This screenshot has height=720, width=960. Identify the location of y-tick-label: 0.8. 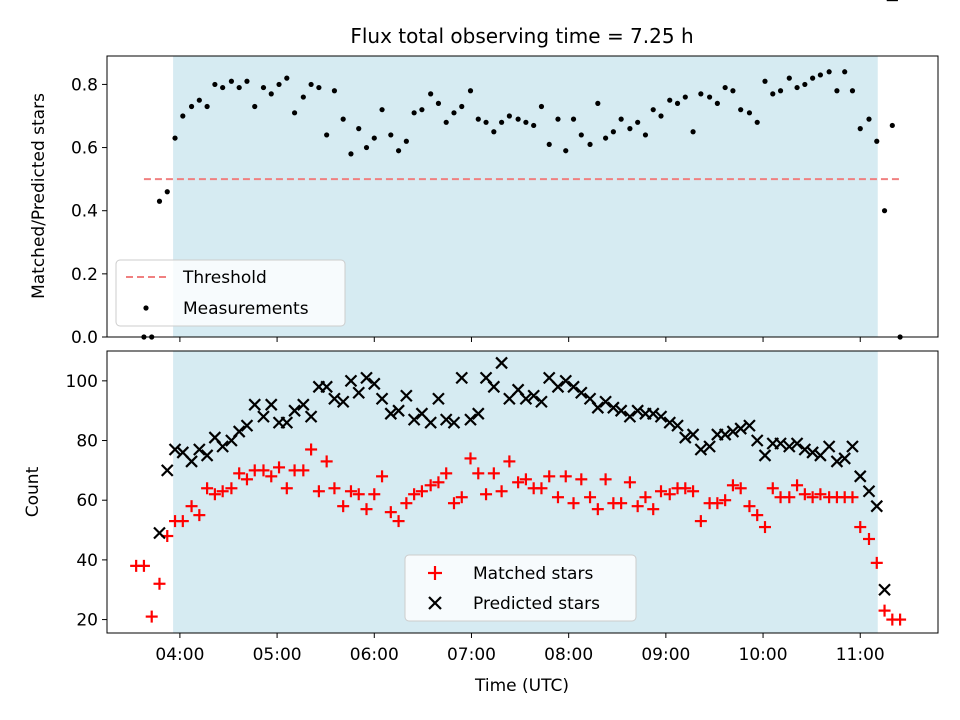
(84, 85).